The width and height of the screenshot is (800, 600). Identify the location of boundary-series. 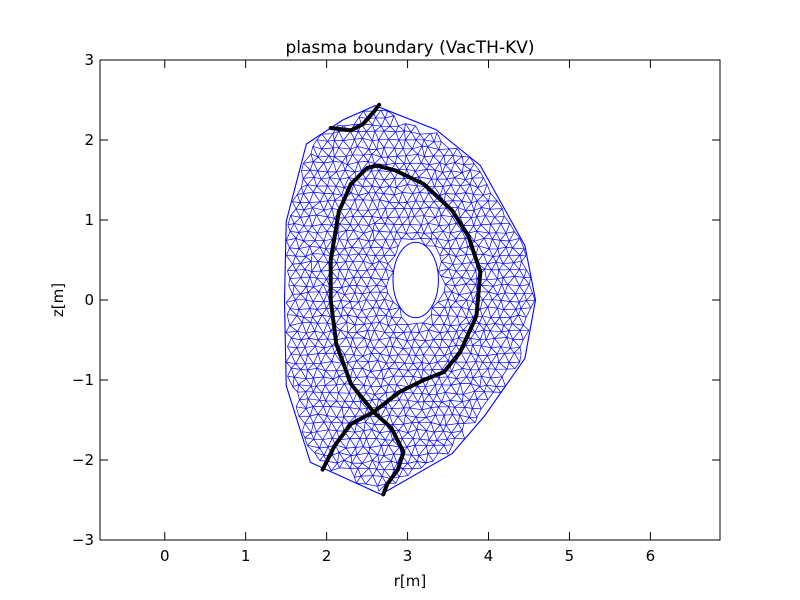
(401, 299).